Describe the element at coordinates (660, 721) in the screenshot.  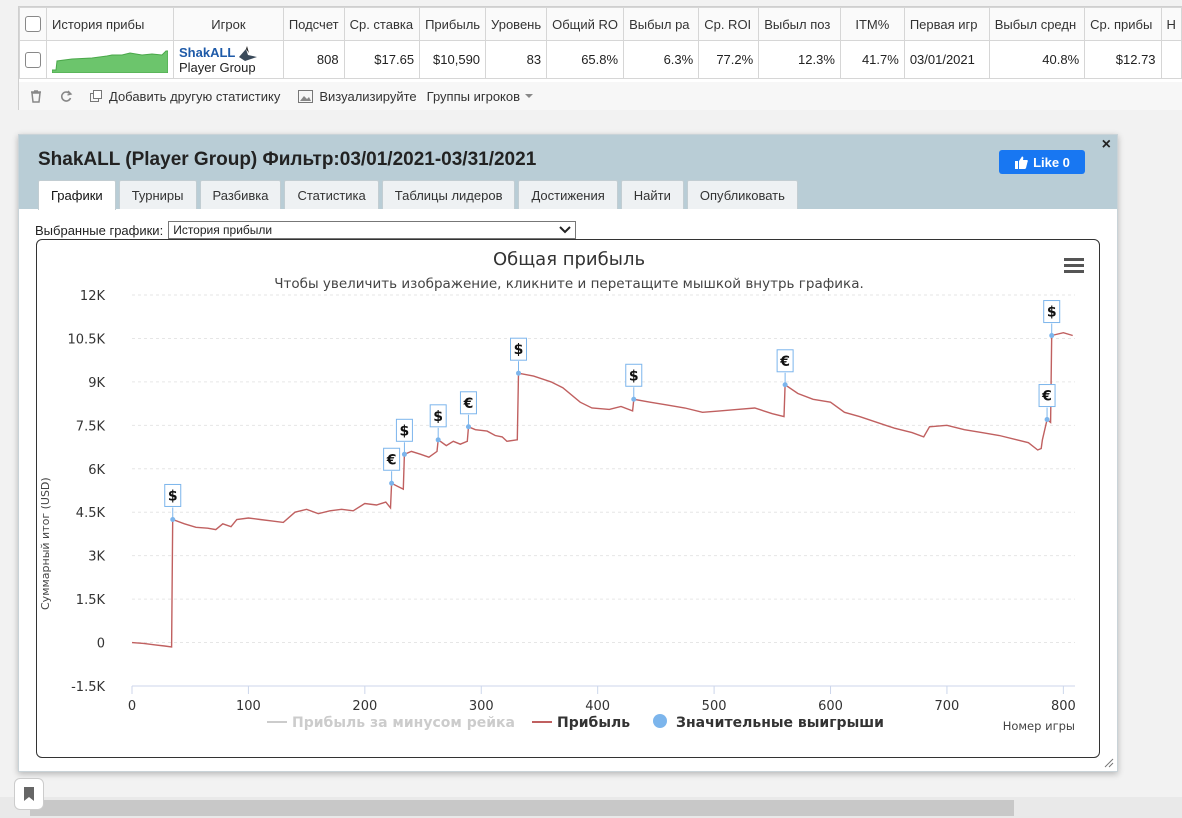
I see `legend-swatch-big-wins` at that location.